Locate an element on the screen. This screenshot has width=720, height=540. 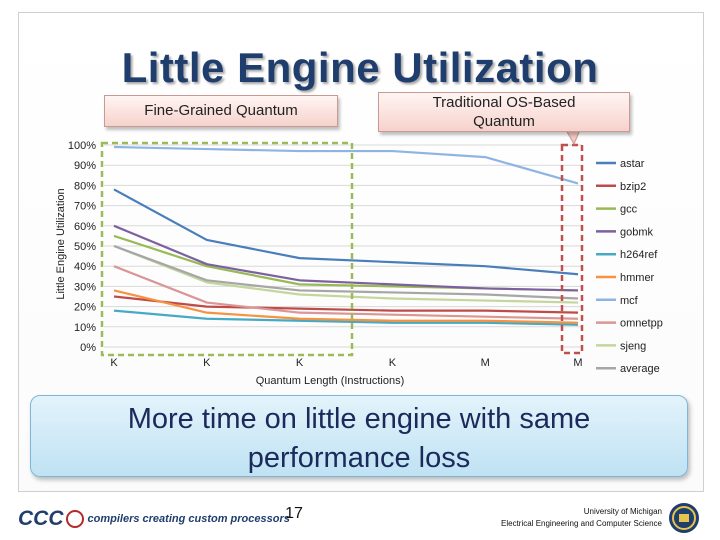
y-axis-label: Little Engine Utilization is located at coordinates (61, 243).